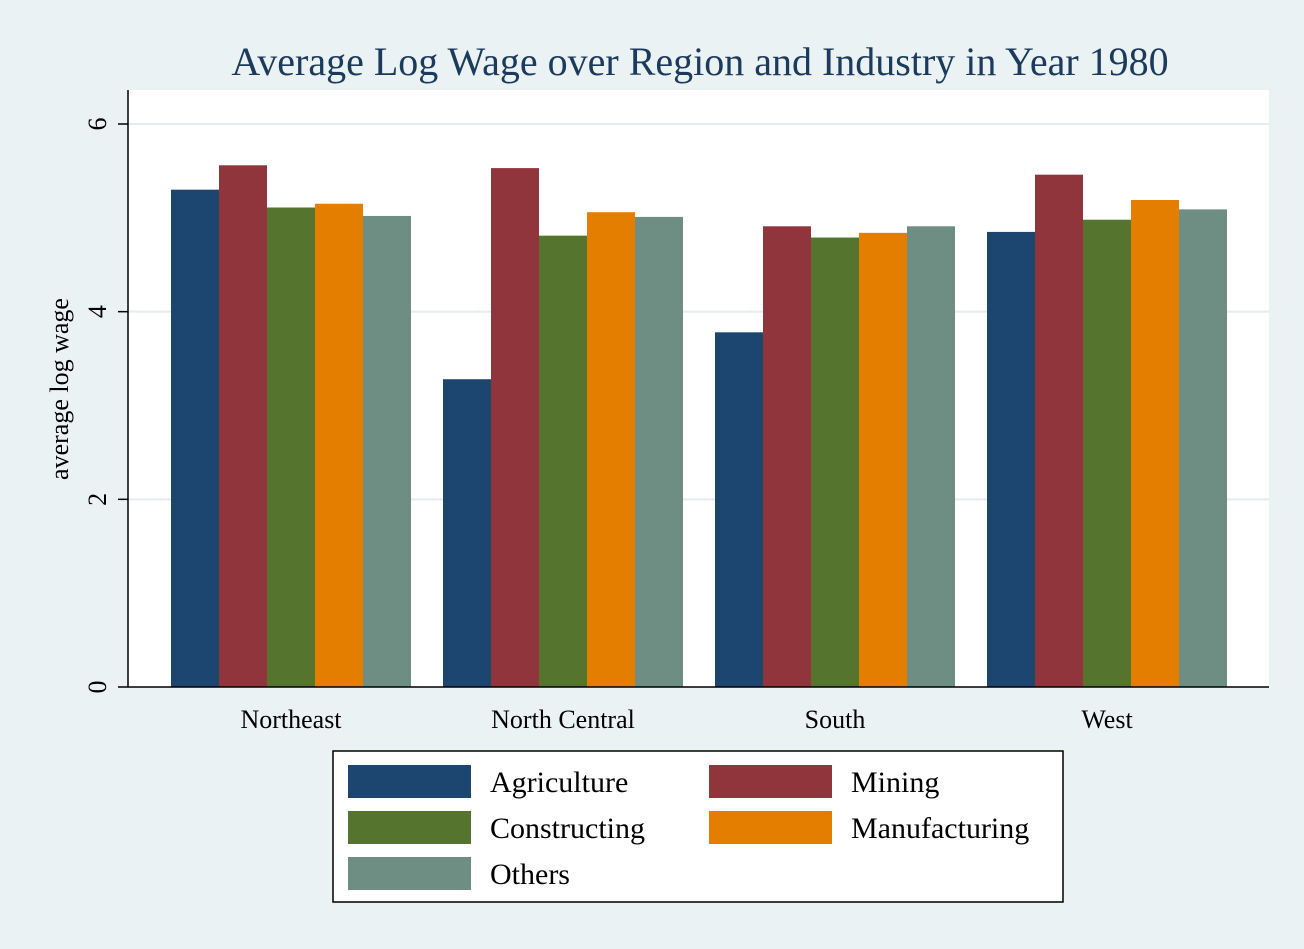  What do you see at coordinates (787, 457) in the screenshot?
I see `bar-mining-south` at bounding box center [787, 457].